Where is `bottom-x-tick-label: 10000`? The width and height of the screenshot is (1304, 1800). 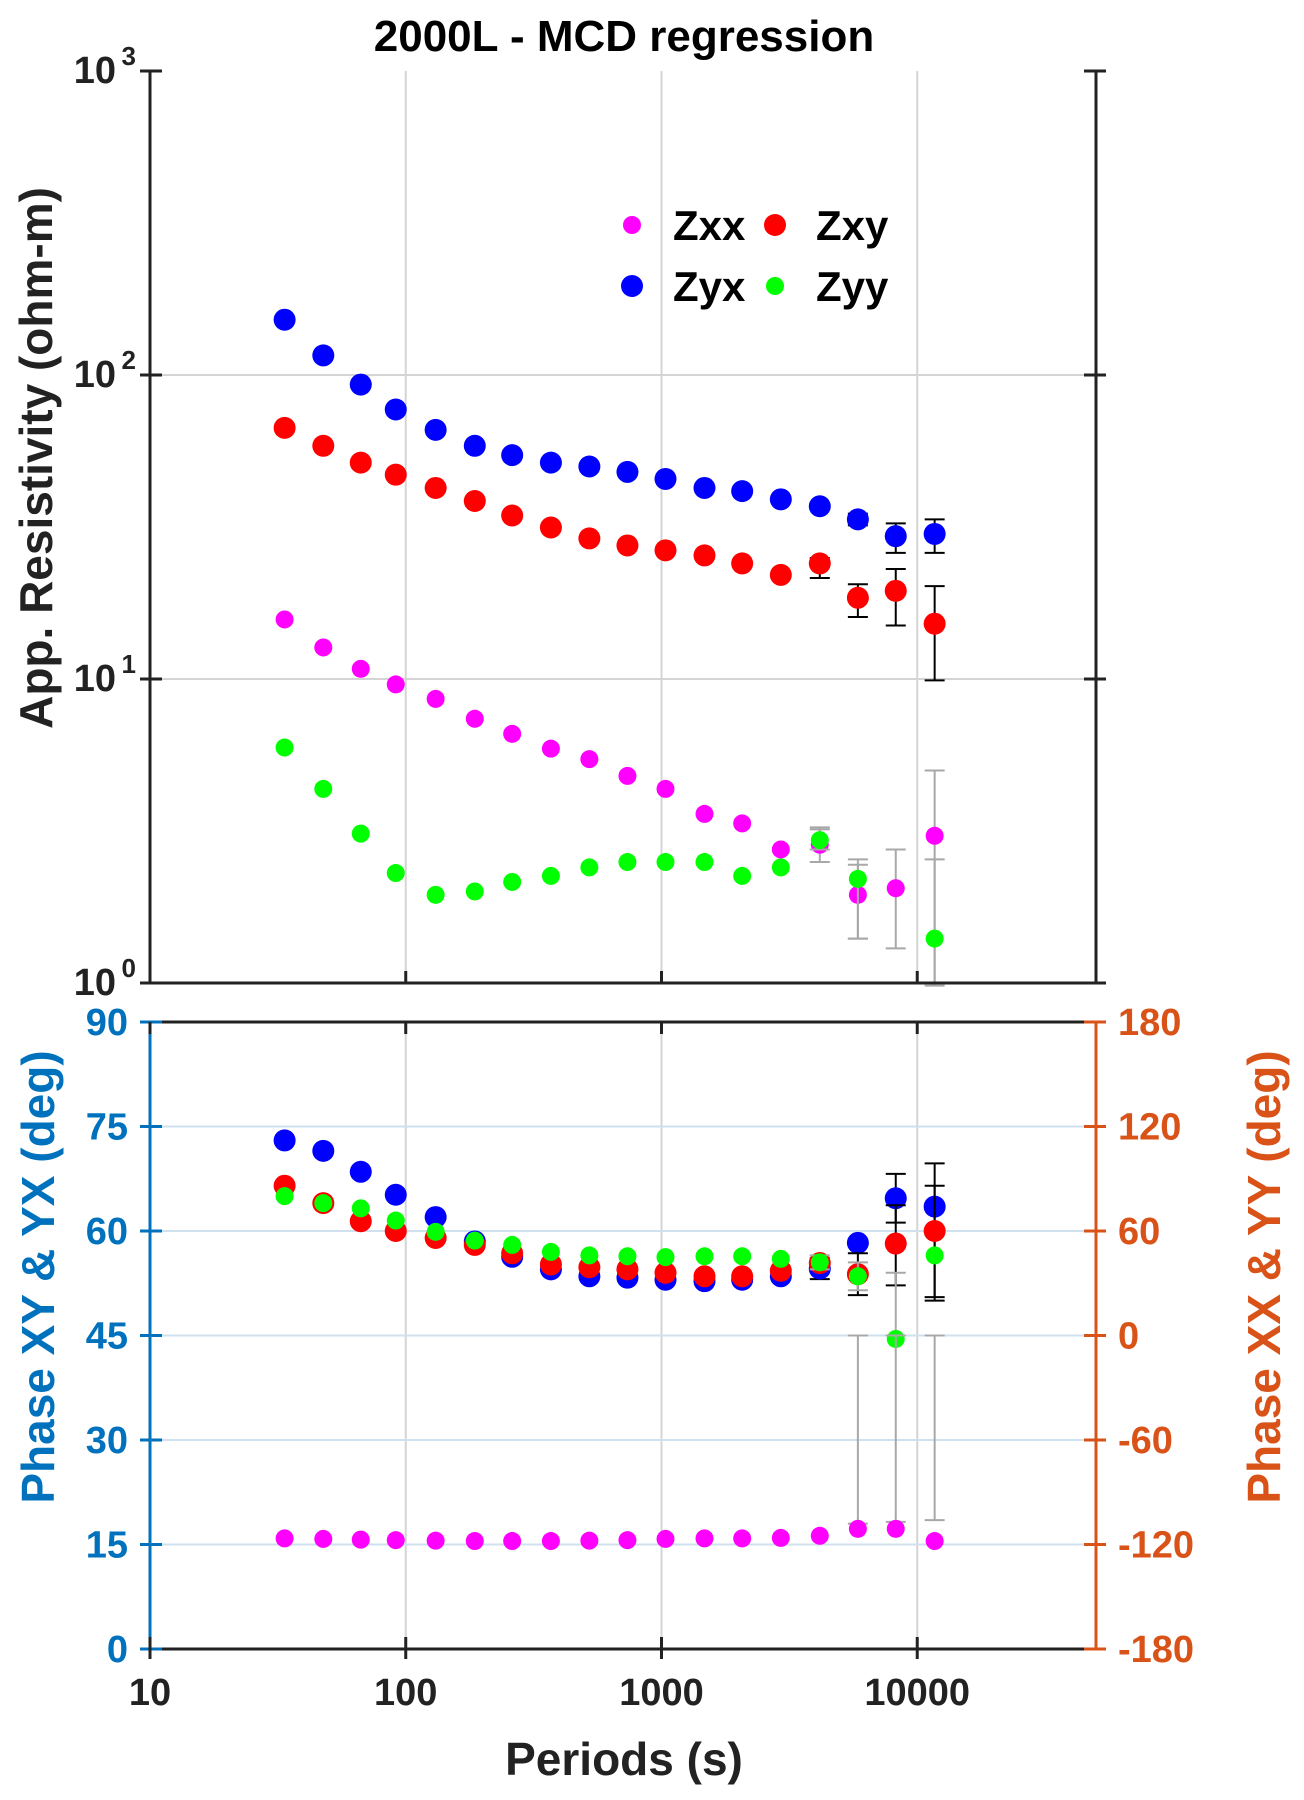 bottom-x-tick-label: 10000 is located at coordinates (917, 1693).